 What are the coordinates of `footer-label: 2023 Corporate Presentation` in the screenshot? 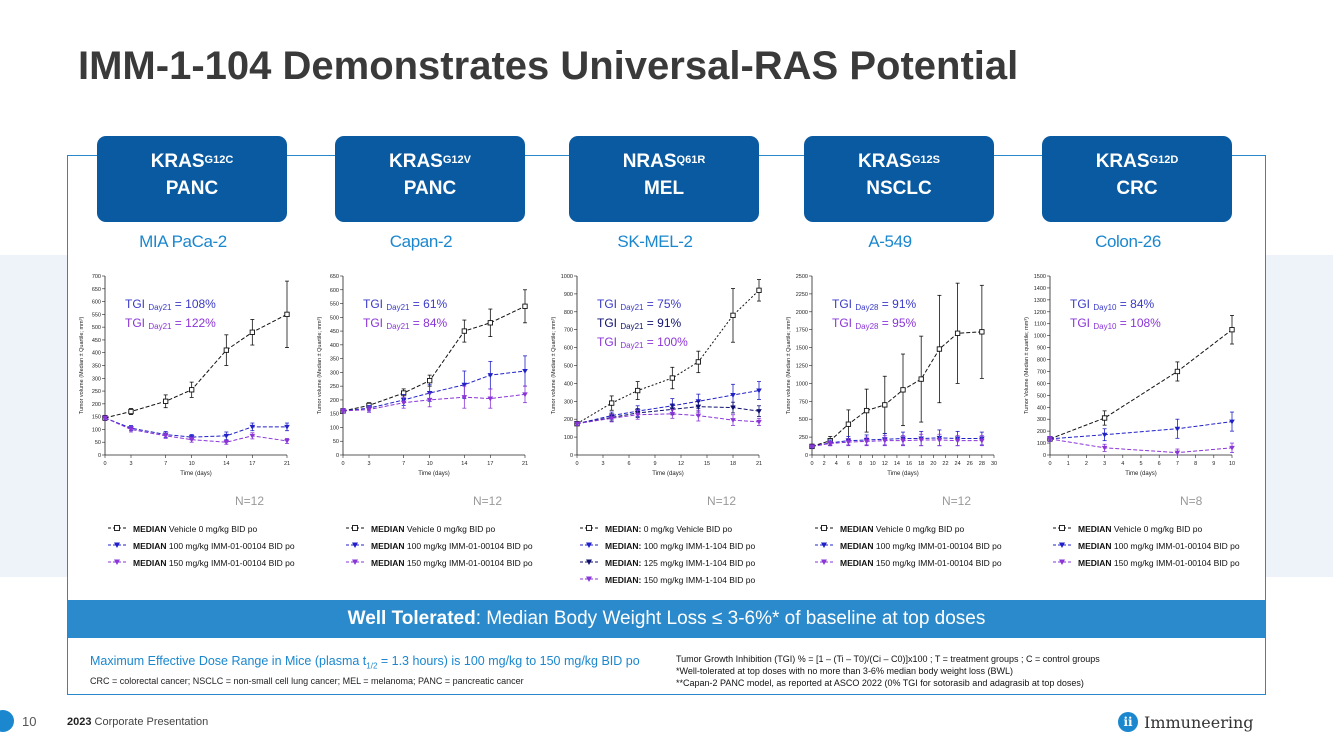 It's located at (137, 722).